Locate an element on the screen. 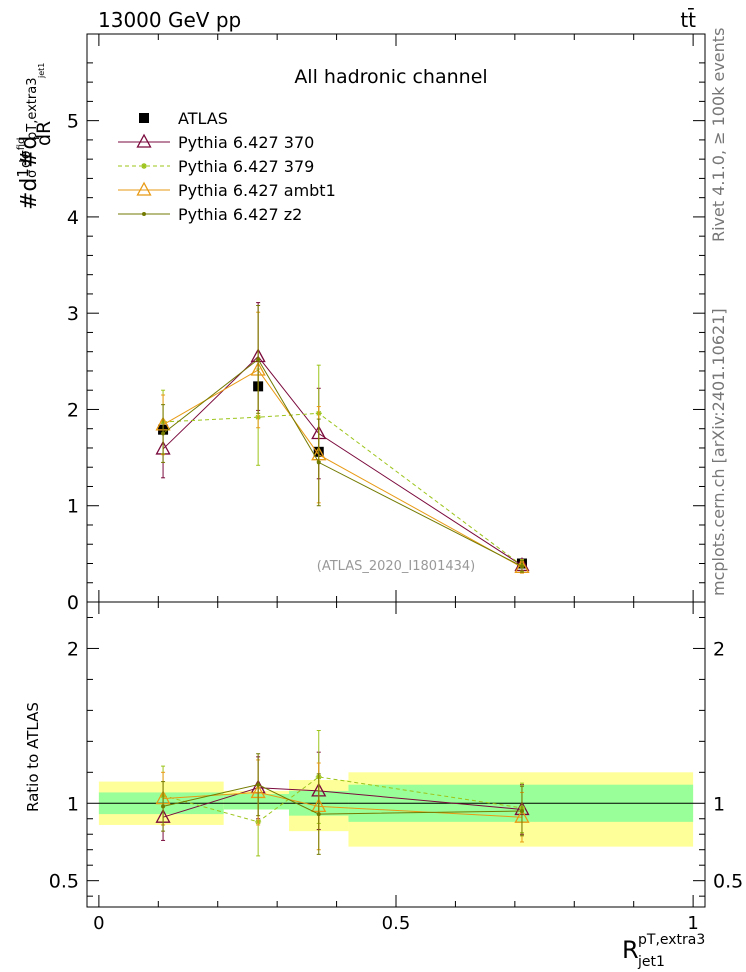 The width and height of the screenshot is (746, 972). rivet-label: Rivet 4.1.0, ≥ 100k events is located at coordinates (718, 135).